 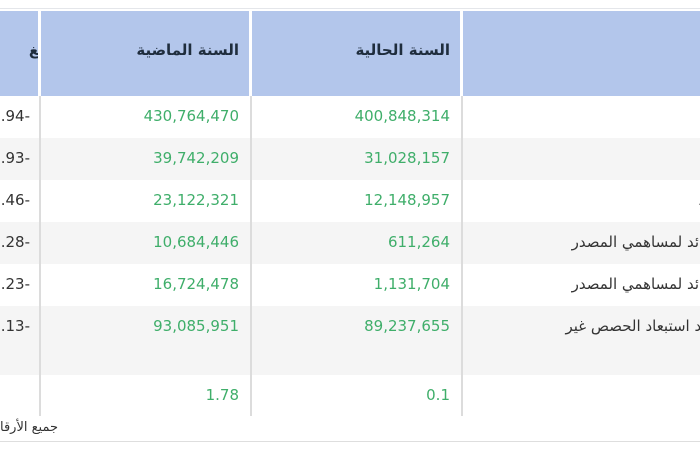 I want to click on previous-year-cell: 39,742,209, so click(x=196, y=158).